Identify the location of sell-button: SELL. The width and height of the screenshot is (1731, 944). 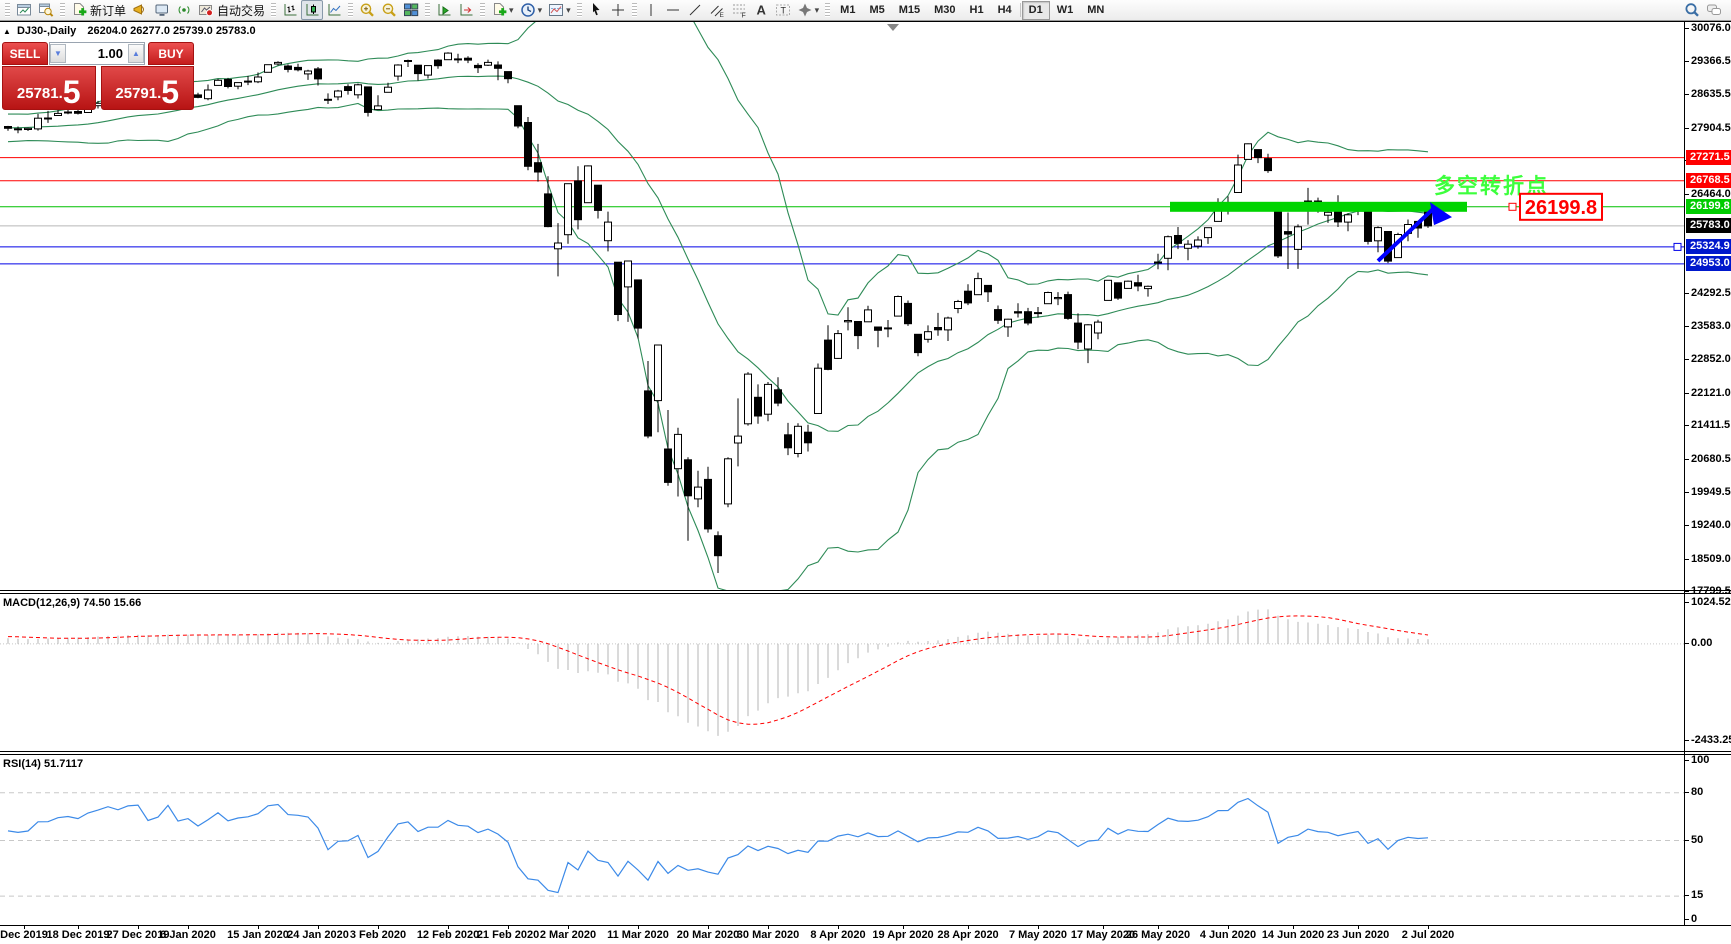
(25, 53).